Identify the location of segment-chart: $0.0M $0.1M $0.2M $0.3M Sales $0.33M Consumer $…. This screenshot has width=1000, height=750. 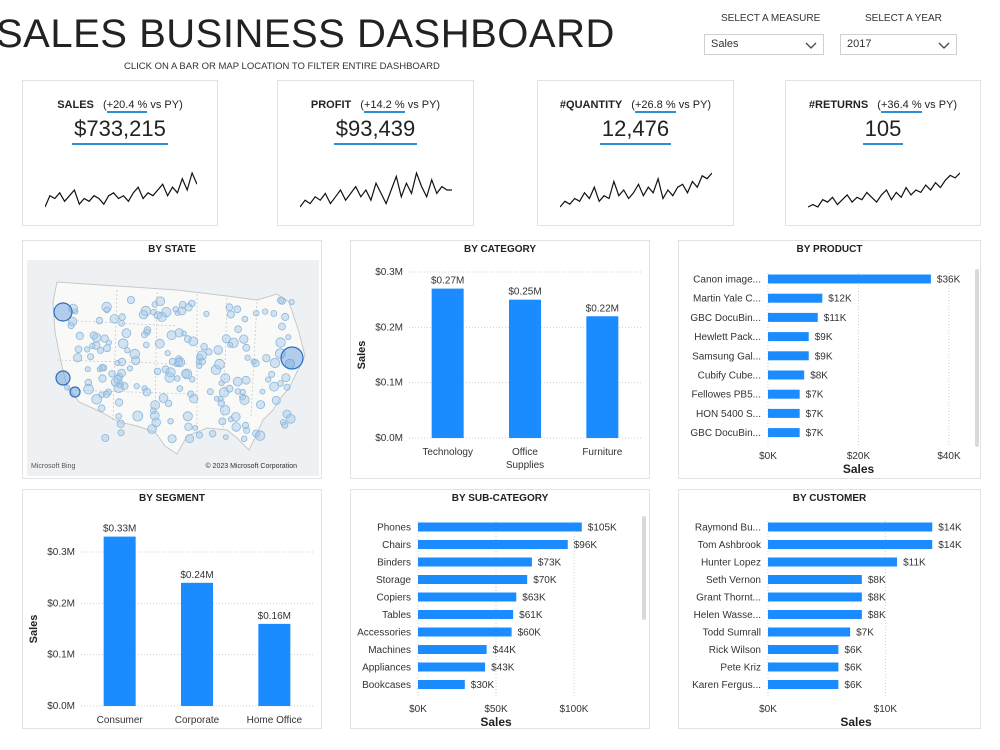
(172, 609).